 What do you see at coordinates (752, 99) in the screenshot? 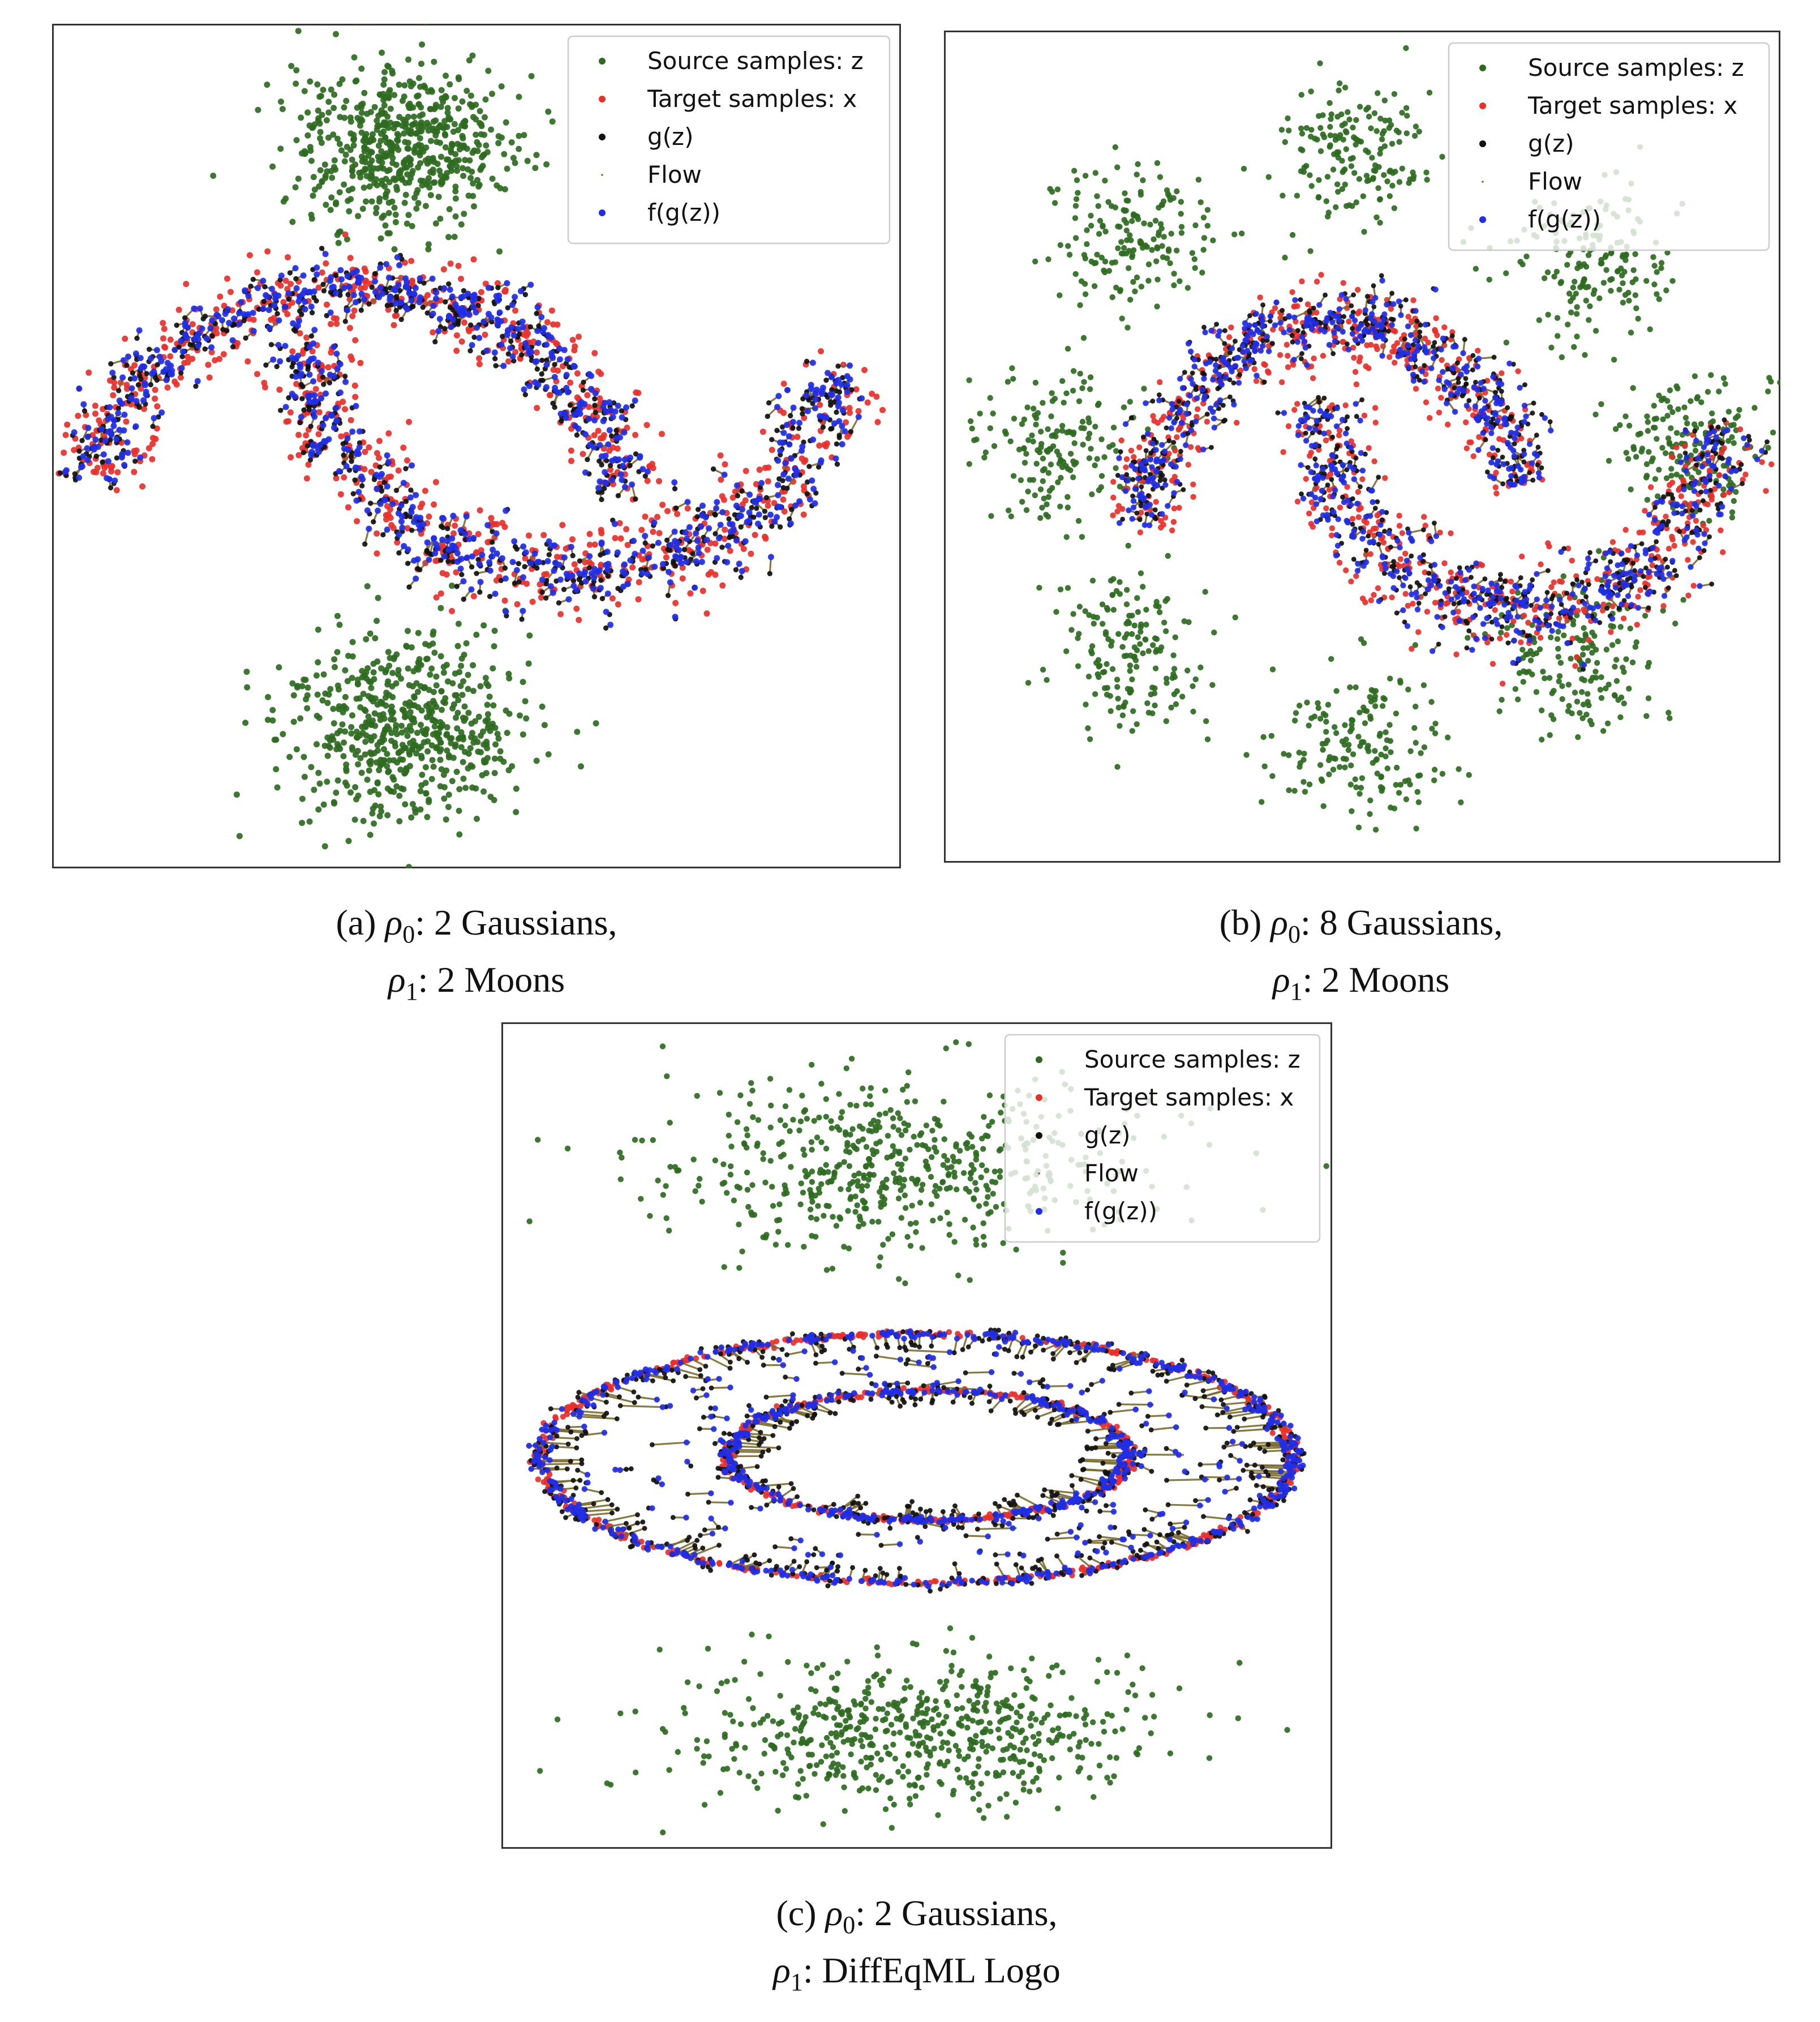
I see `a-legend-label-1: Target samples: x` at bounding box center [752, 99].